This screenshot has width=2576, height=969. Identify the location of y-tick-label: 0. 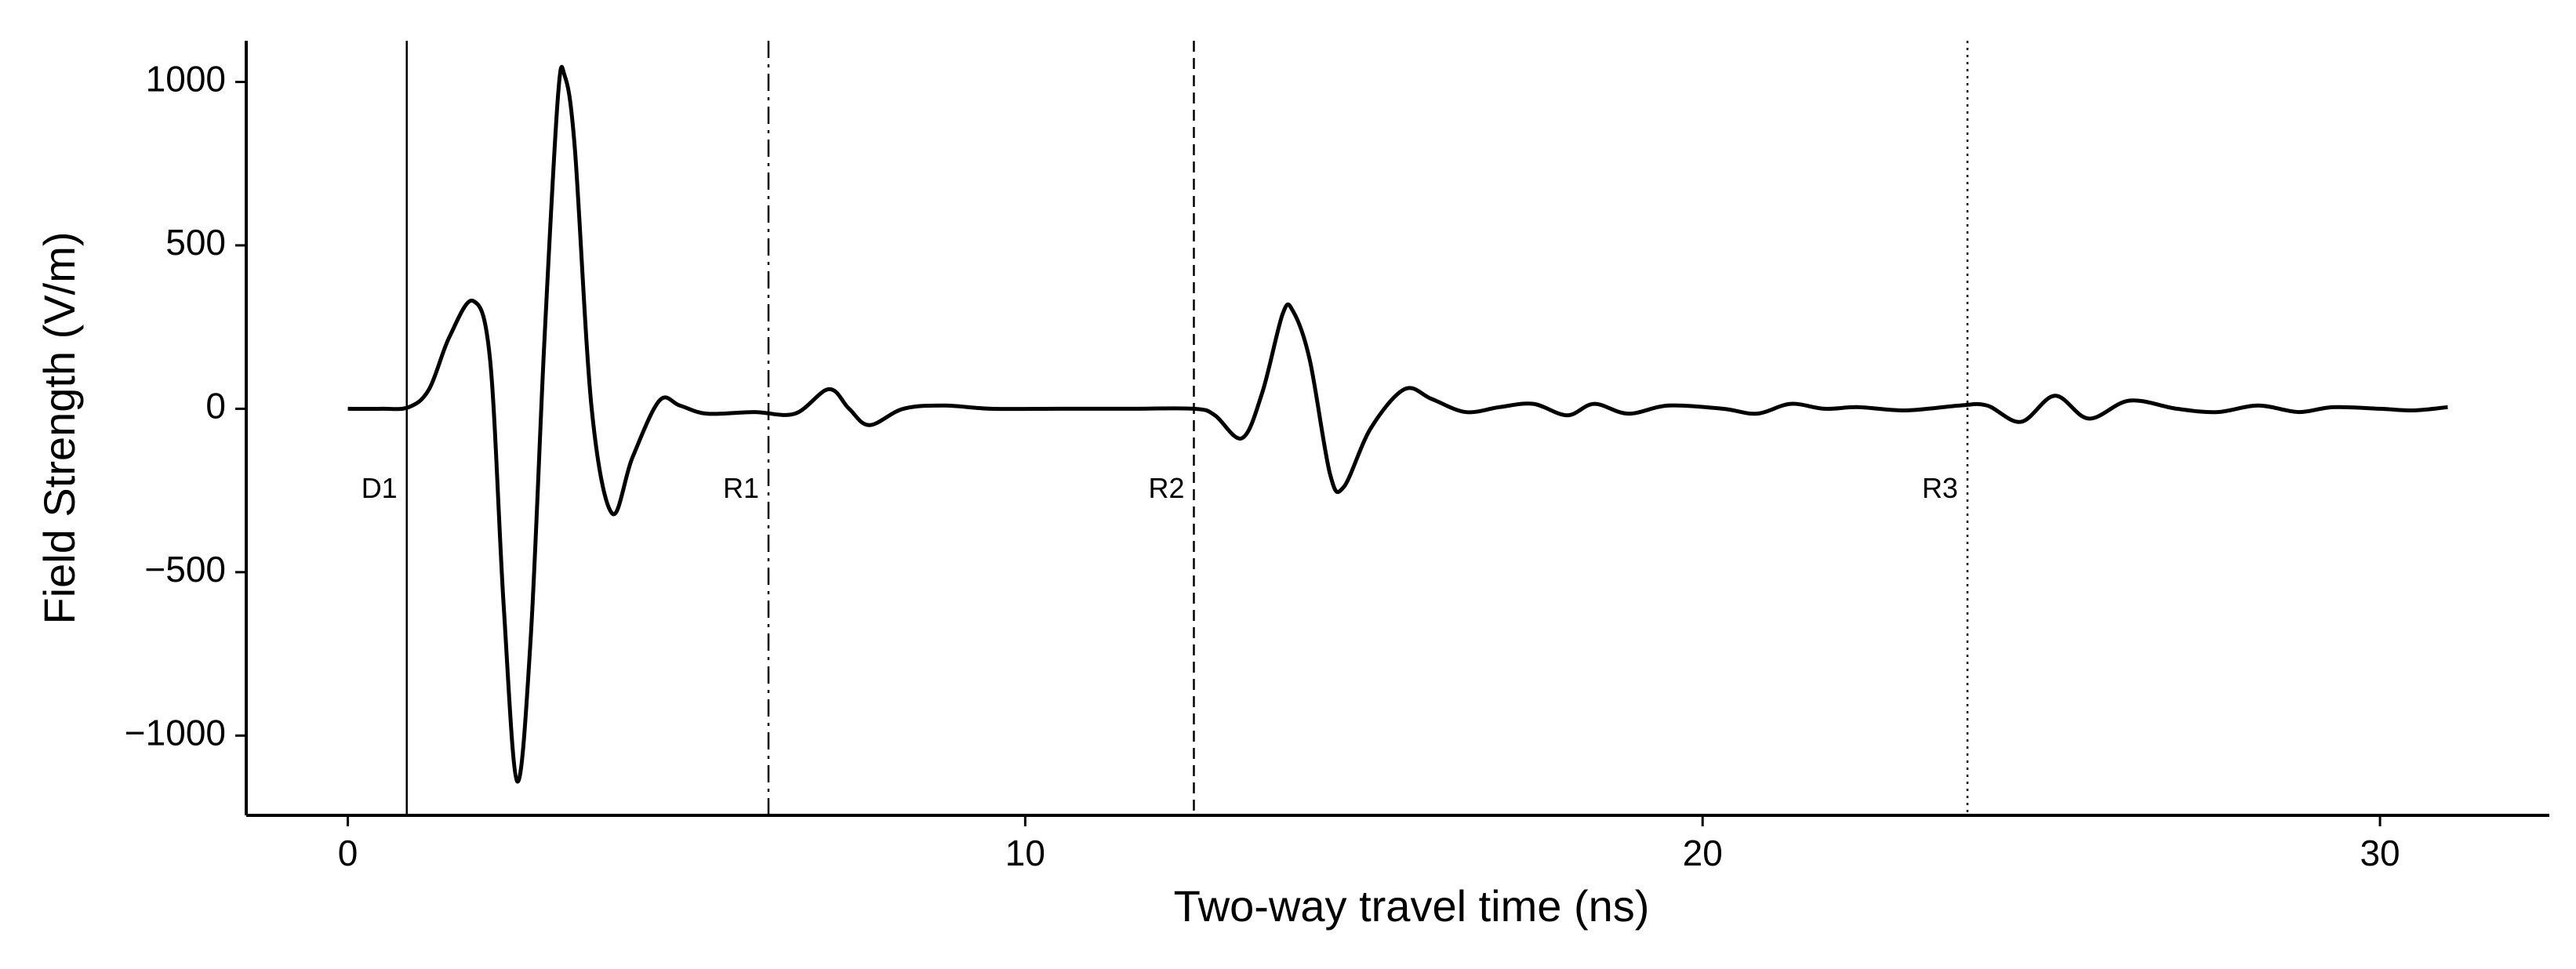
(215, 406).